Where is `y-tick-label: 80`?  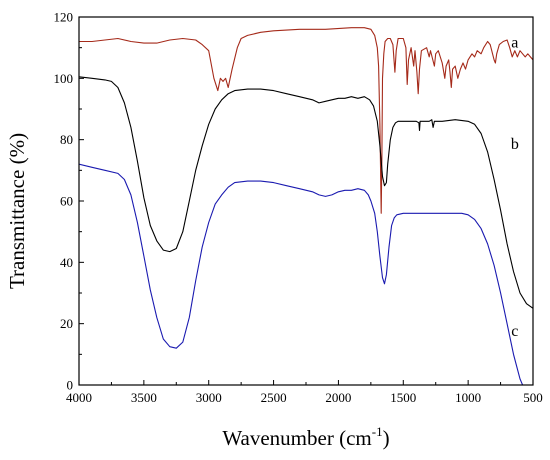 y-tick-label: 80 is located at coordinates (66, 139).